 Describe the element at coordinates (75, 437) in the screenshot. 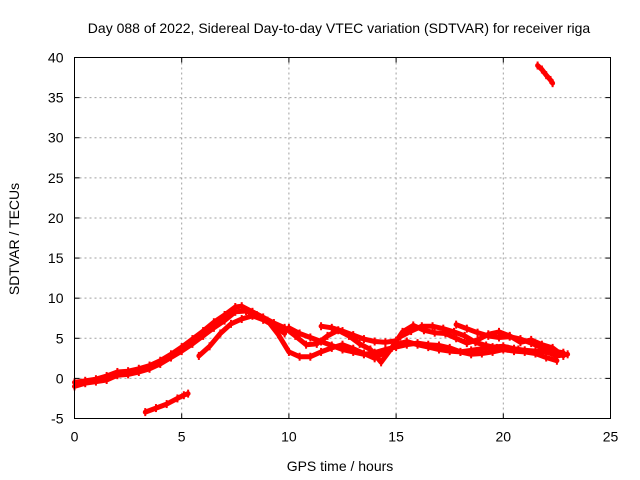

I see `x-tick-label: 0` at that location.